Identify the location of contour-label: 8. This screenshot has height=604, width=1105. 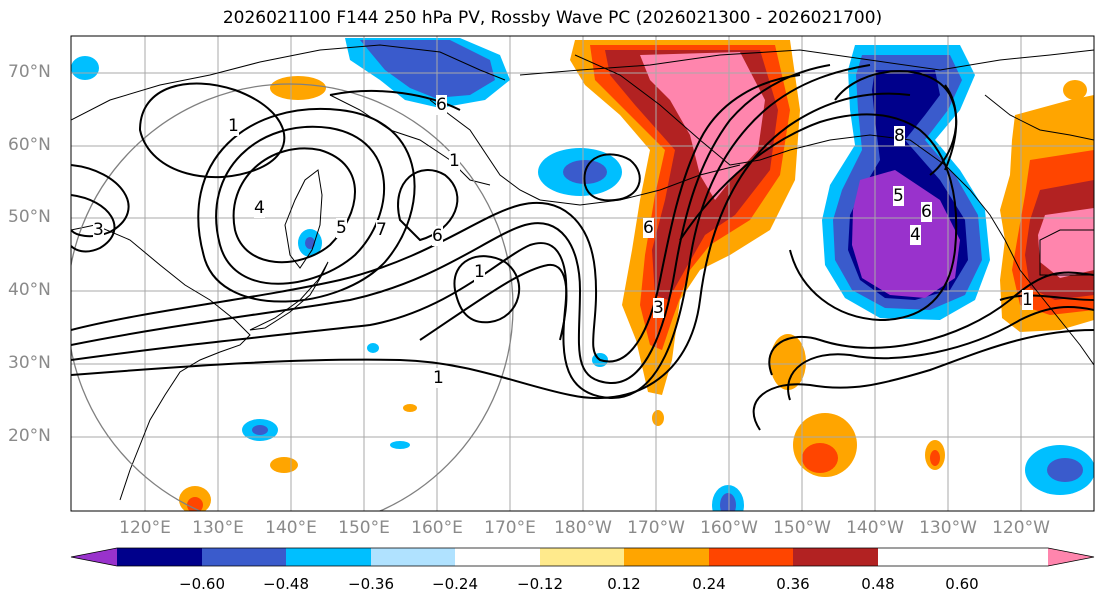
(899, 136).